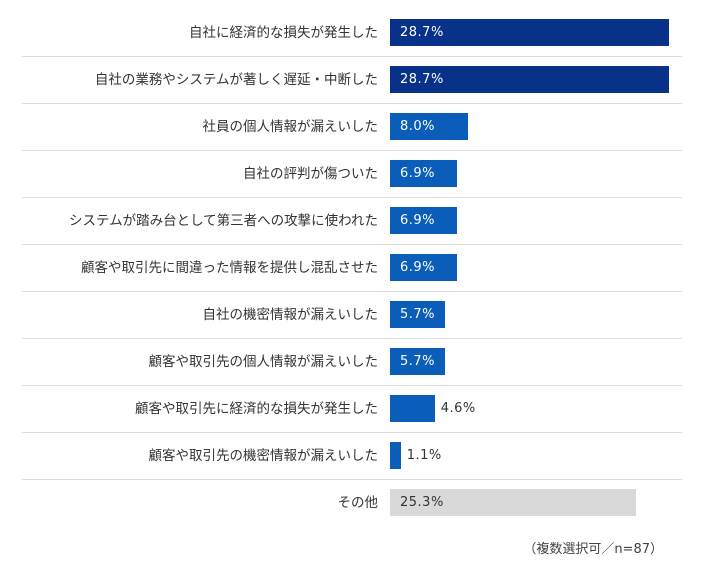 The width and height of the screenshot is (701, 573). I want to click on chart-row: 顧客や取引先に経済的な損失が発生した 4.6%, so click(352, 409).